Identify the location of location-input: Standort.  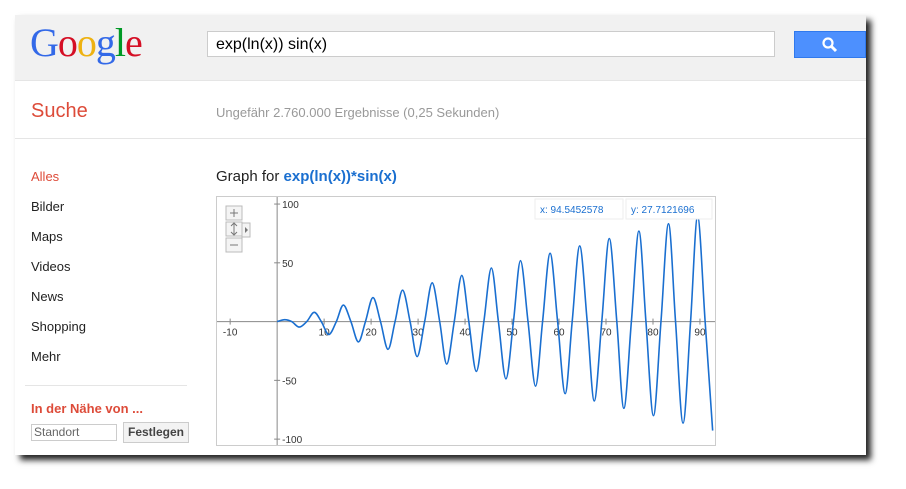
(74, 432).